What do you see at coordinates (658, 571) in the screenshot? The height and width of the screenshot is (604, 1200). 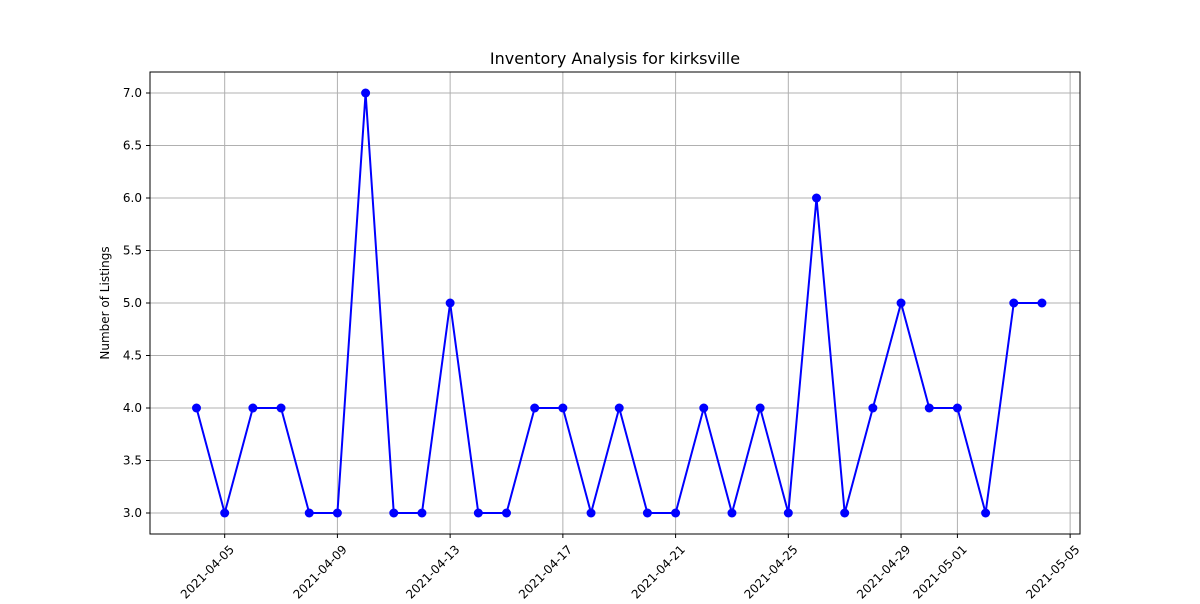 I see `x-tick-label: 2021-04-21` at bounding box center [658, 571].